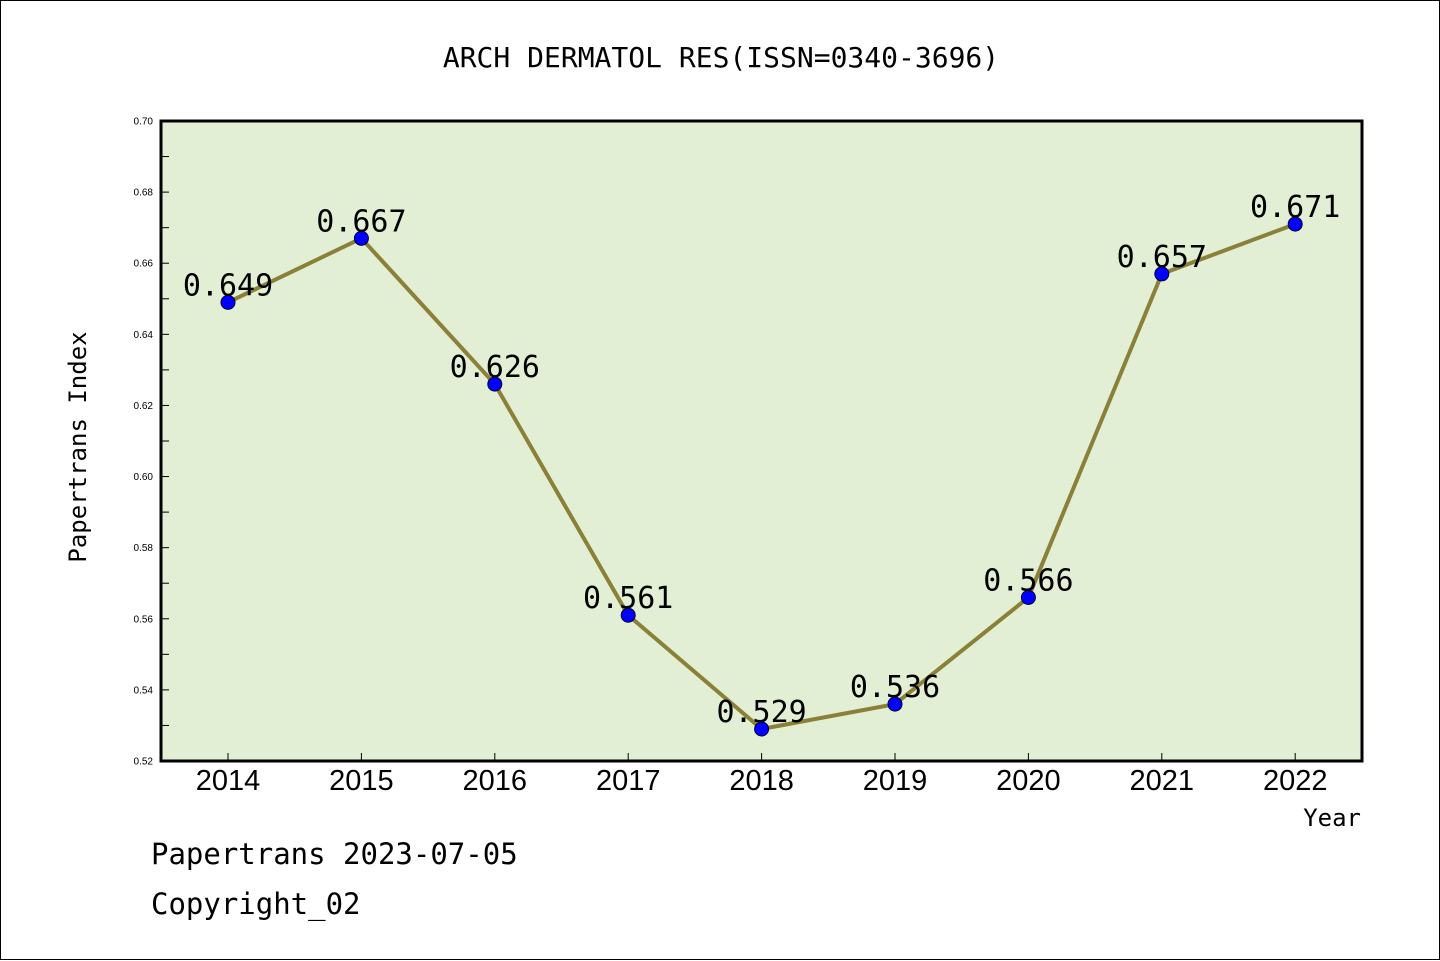 The height and width of the screenshot is (961, 1440). I want to click on x-tick-label: 2022, so click(1295, 781).